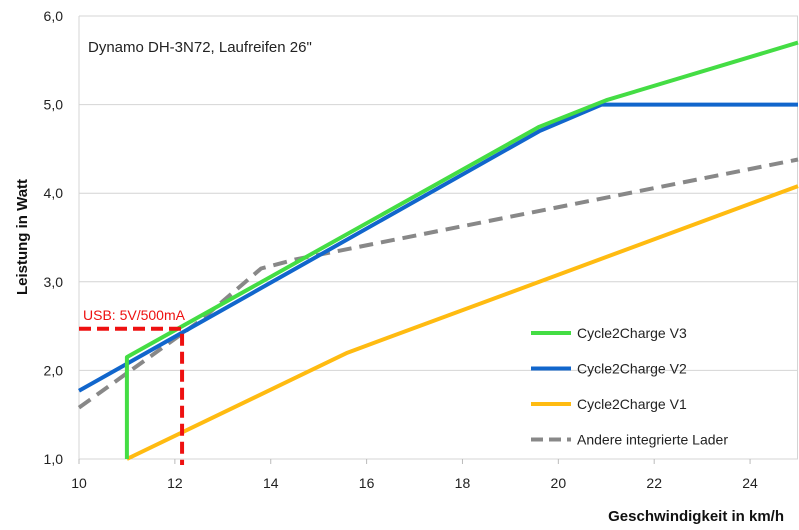 The width and height of the screenshot is (799, 530). I want to click on x-tick-label: 18, so click(463, 483).